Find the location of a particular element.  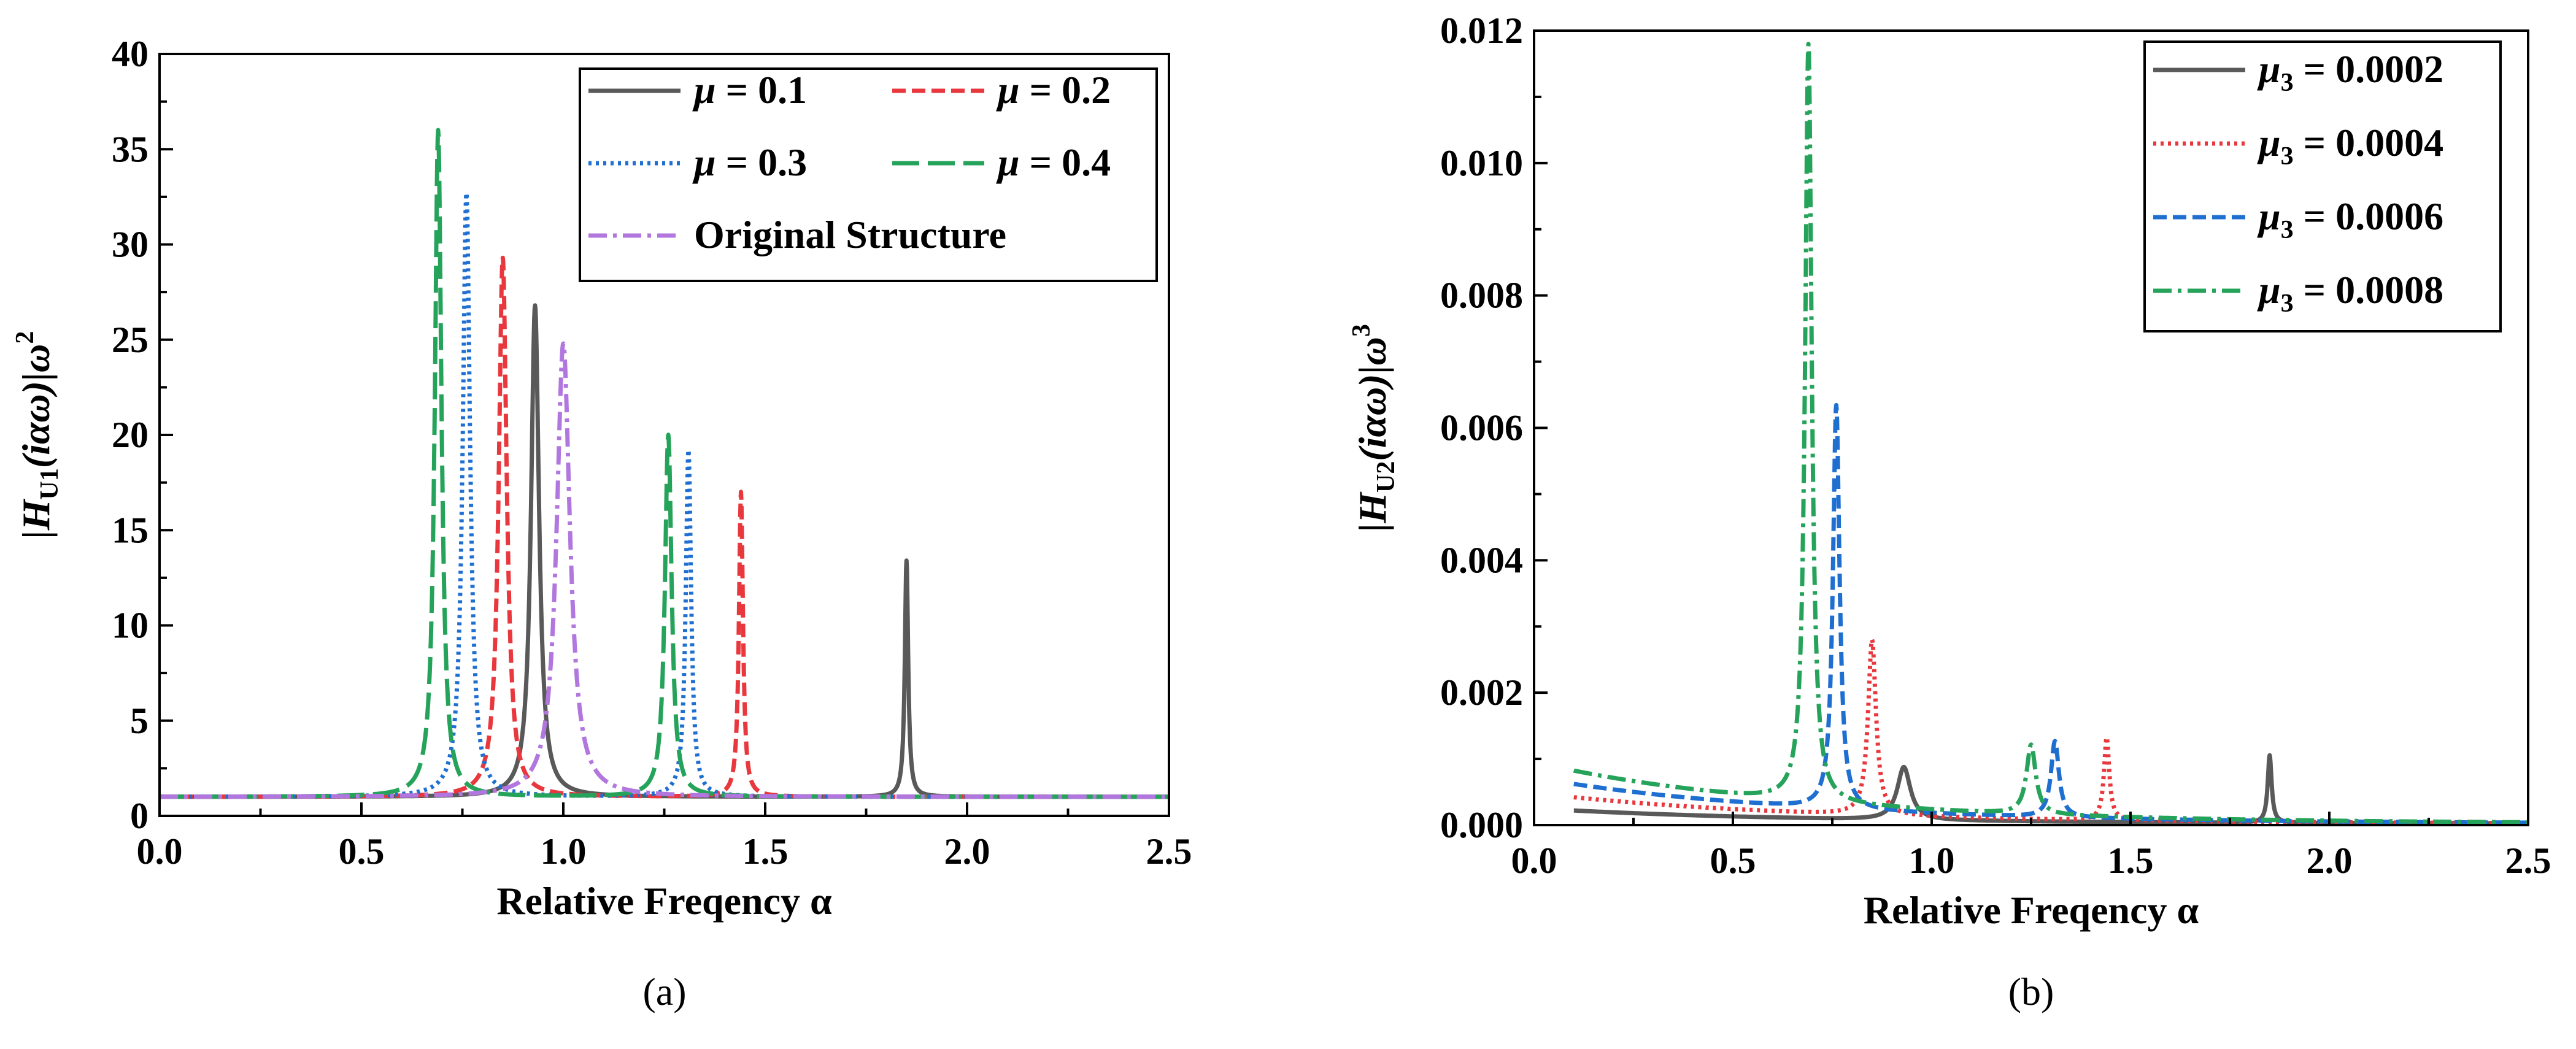

legend-val: = 0.0006 is located at coordinates (2368, 216).